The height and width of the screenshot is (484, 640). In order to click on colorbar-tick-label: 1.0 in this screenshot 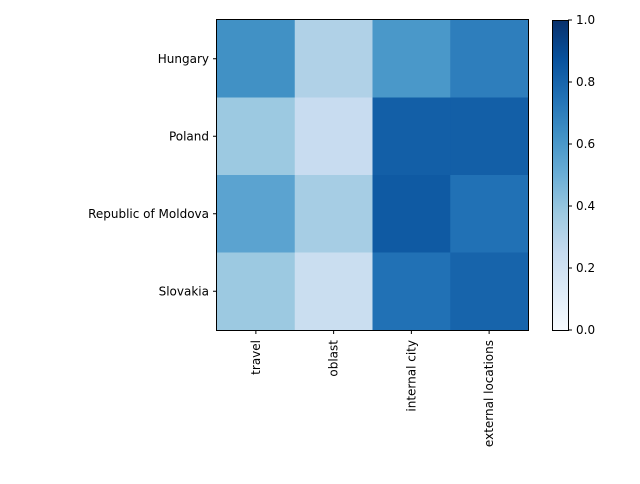, I will do `click(585, 20)`.